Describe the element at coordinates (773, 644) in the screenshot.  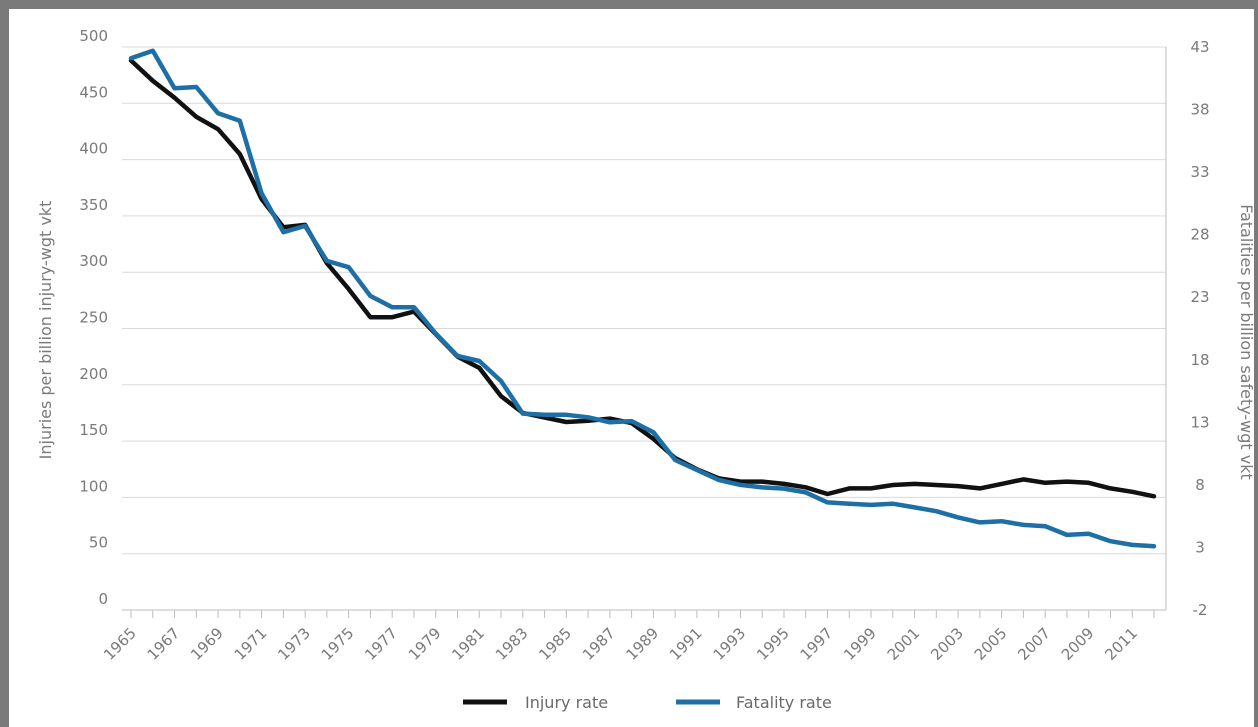
I see `x-tick-label: 1995` at that location.